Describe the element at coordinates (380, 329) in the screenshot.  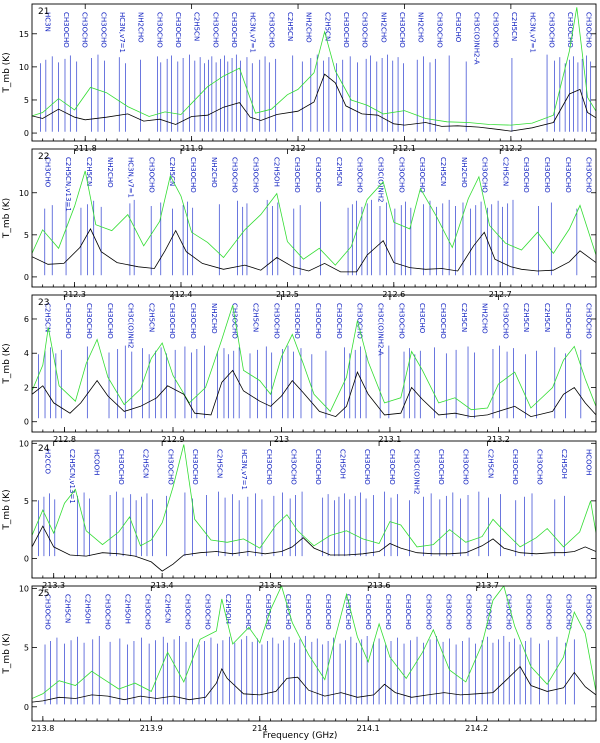
I see `line-label: CH3C(O)NH2-A` at that location.